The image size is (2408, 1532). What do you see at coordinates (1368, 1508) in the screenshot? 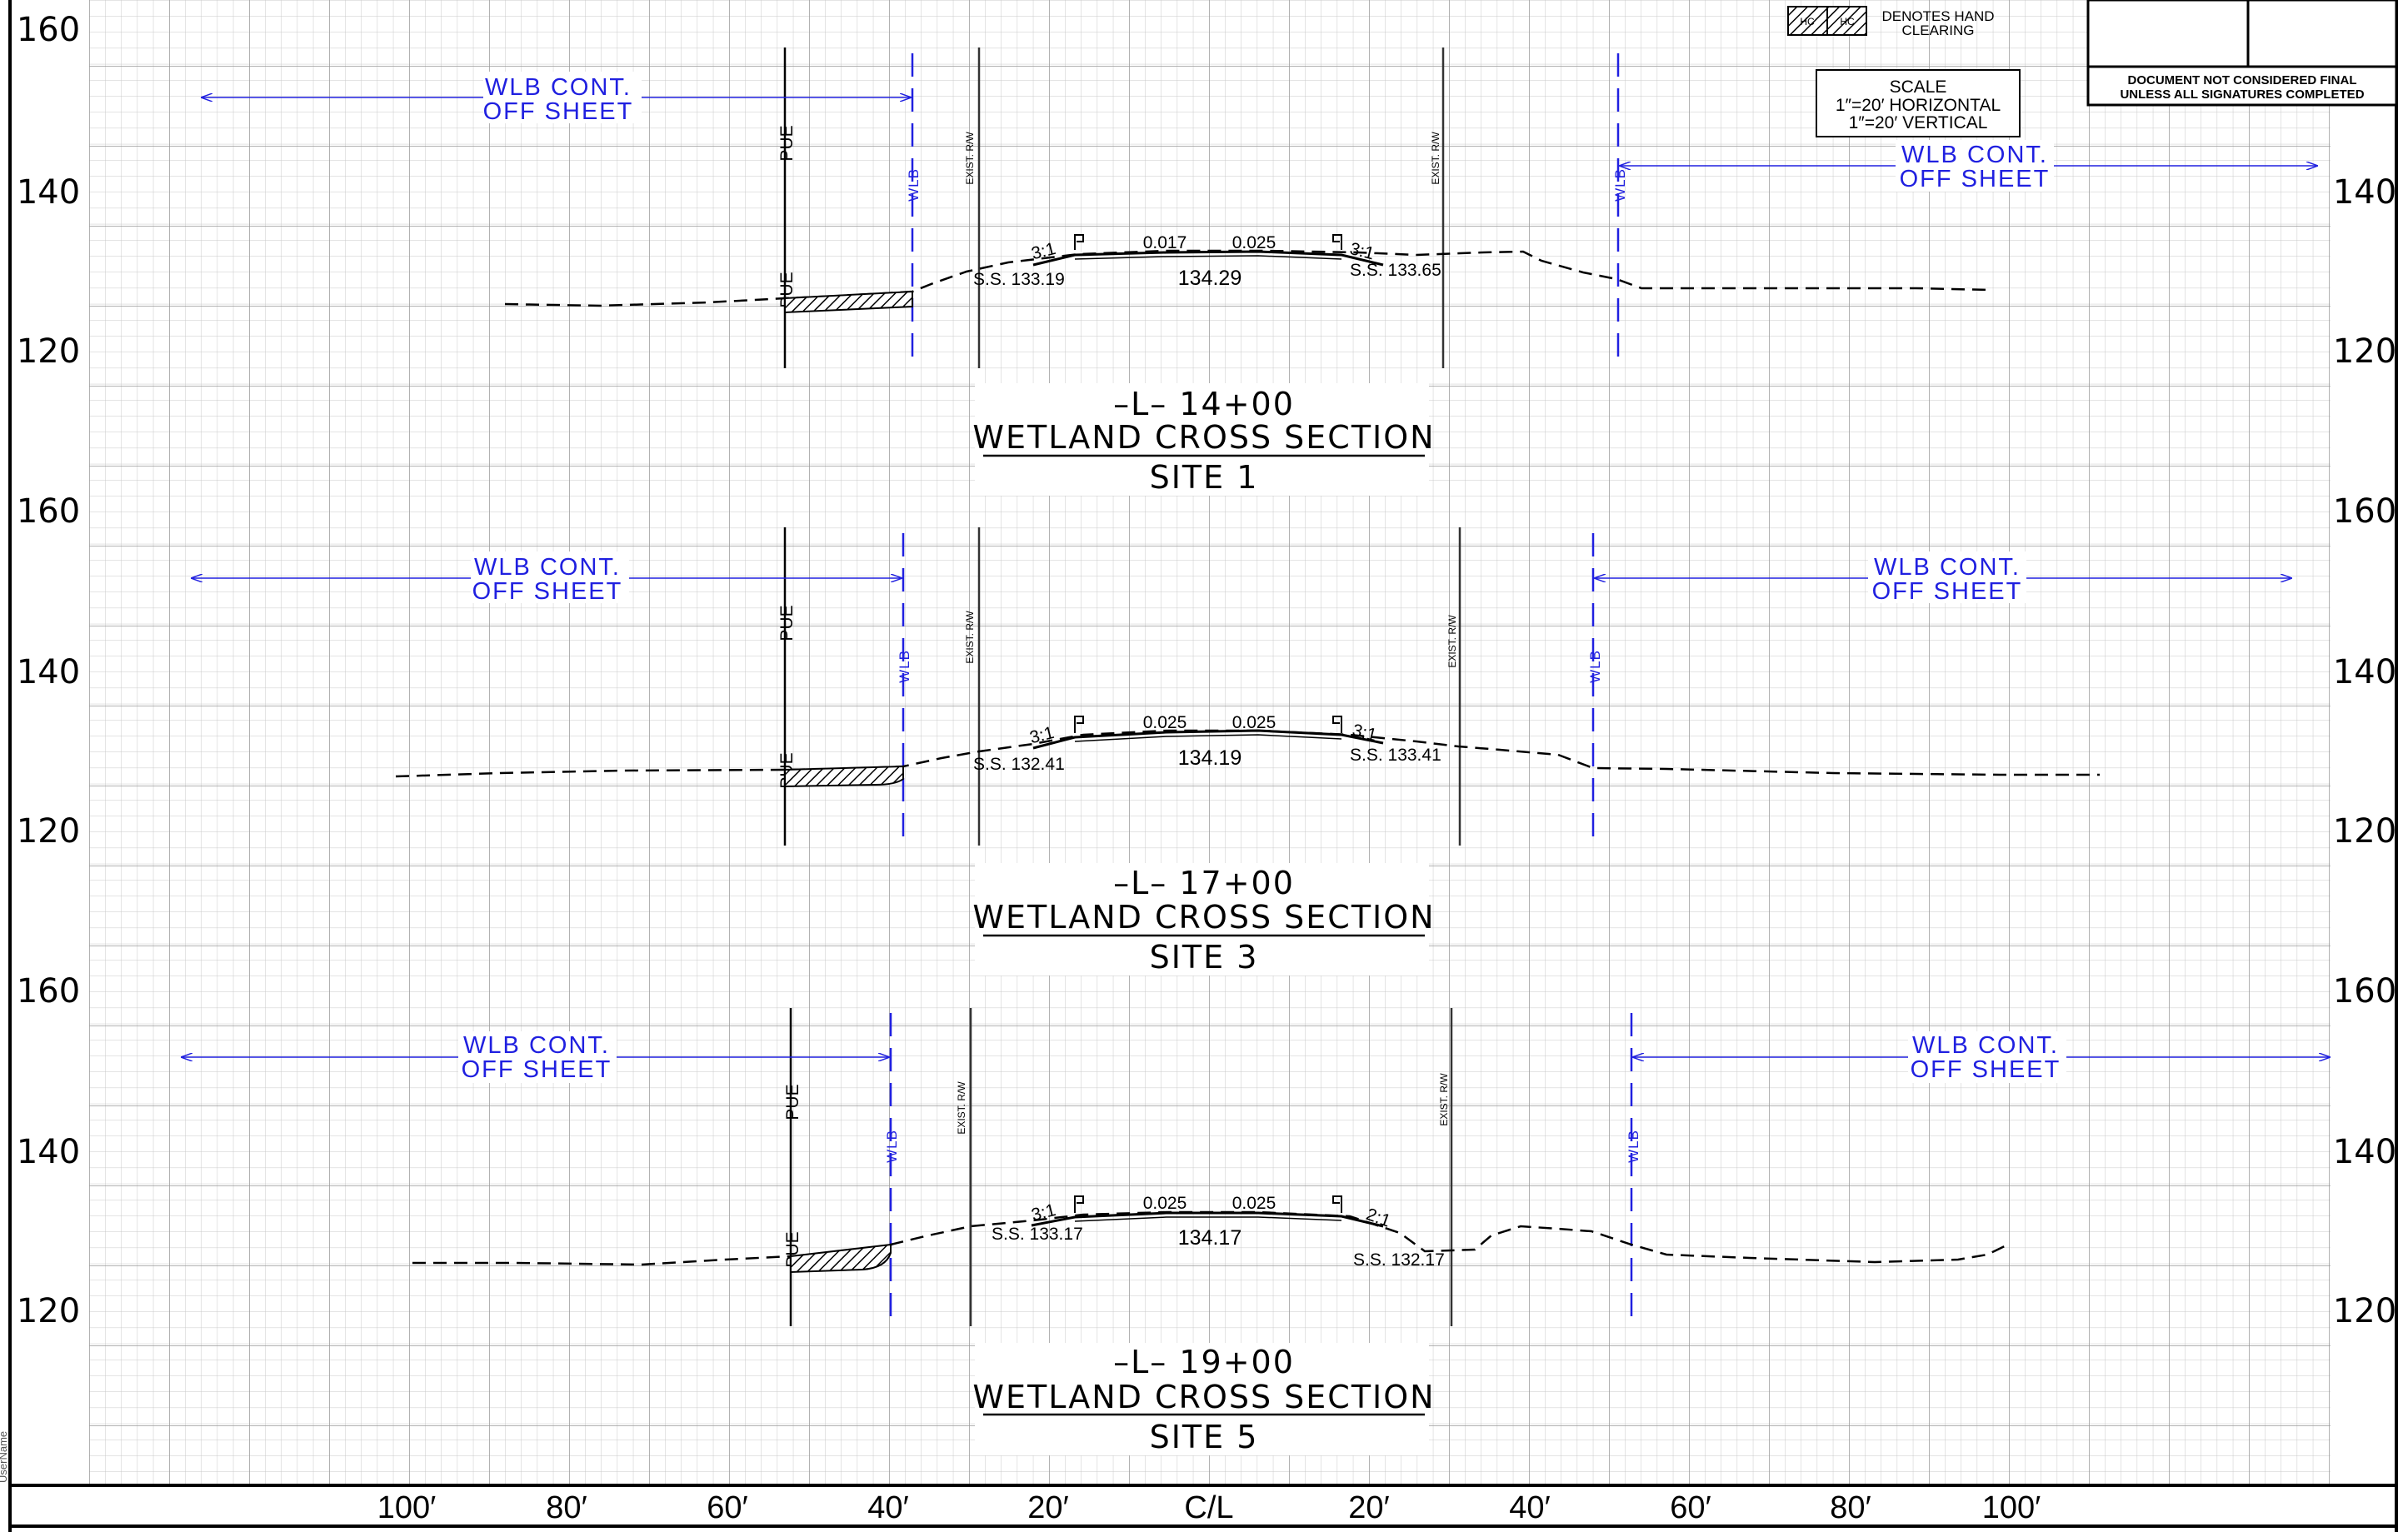
I see `station-tick: 20′` at bounding box center [1368, 1508].